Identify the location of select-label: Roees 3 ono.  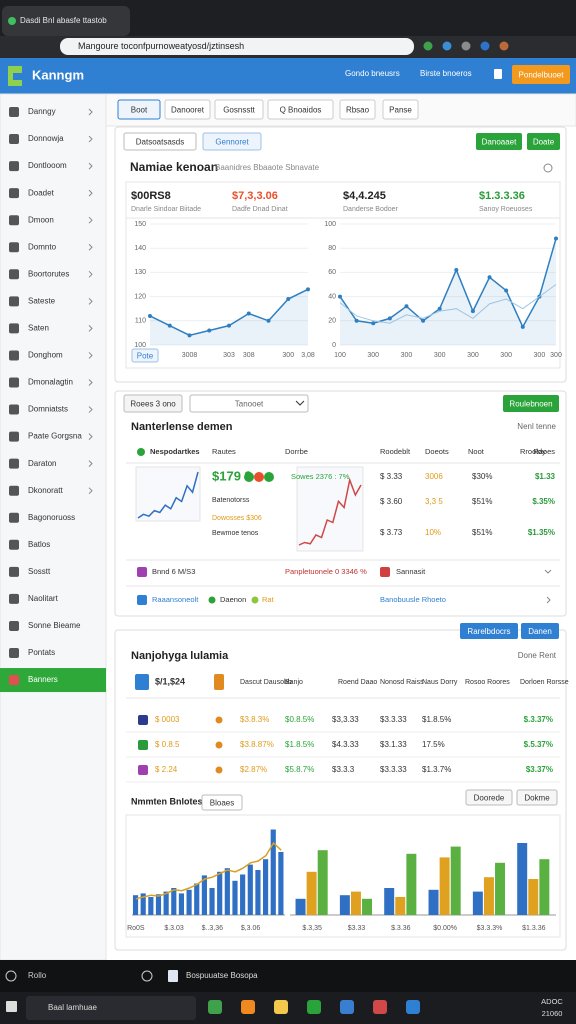
(153, 404).